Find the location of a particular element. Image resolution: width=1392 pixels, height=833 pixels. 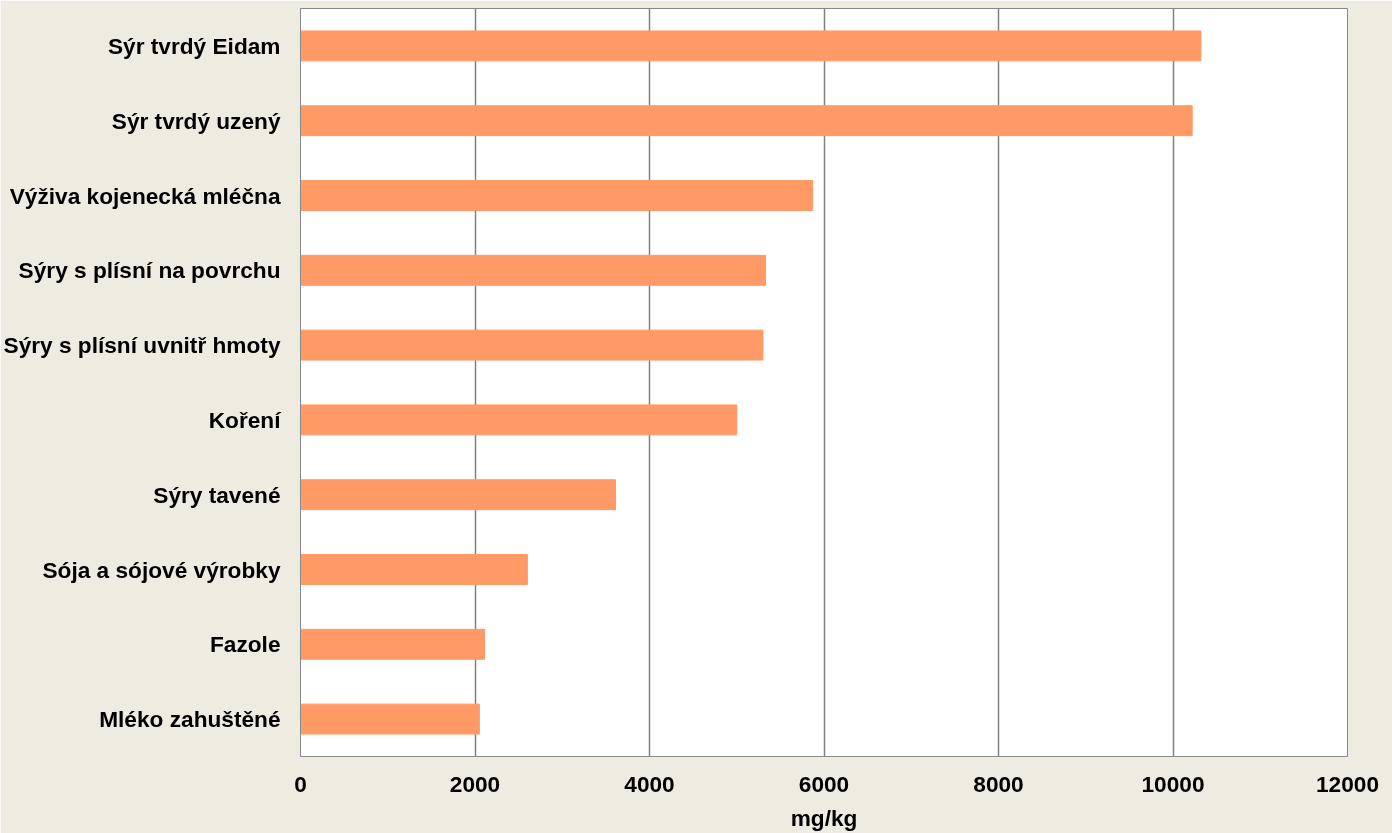

y-tick-label: Koření is located at coordinates (245, 419).